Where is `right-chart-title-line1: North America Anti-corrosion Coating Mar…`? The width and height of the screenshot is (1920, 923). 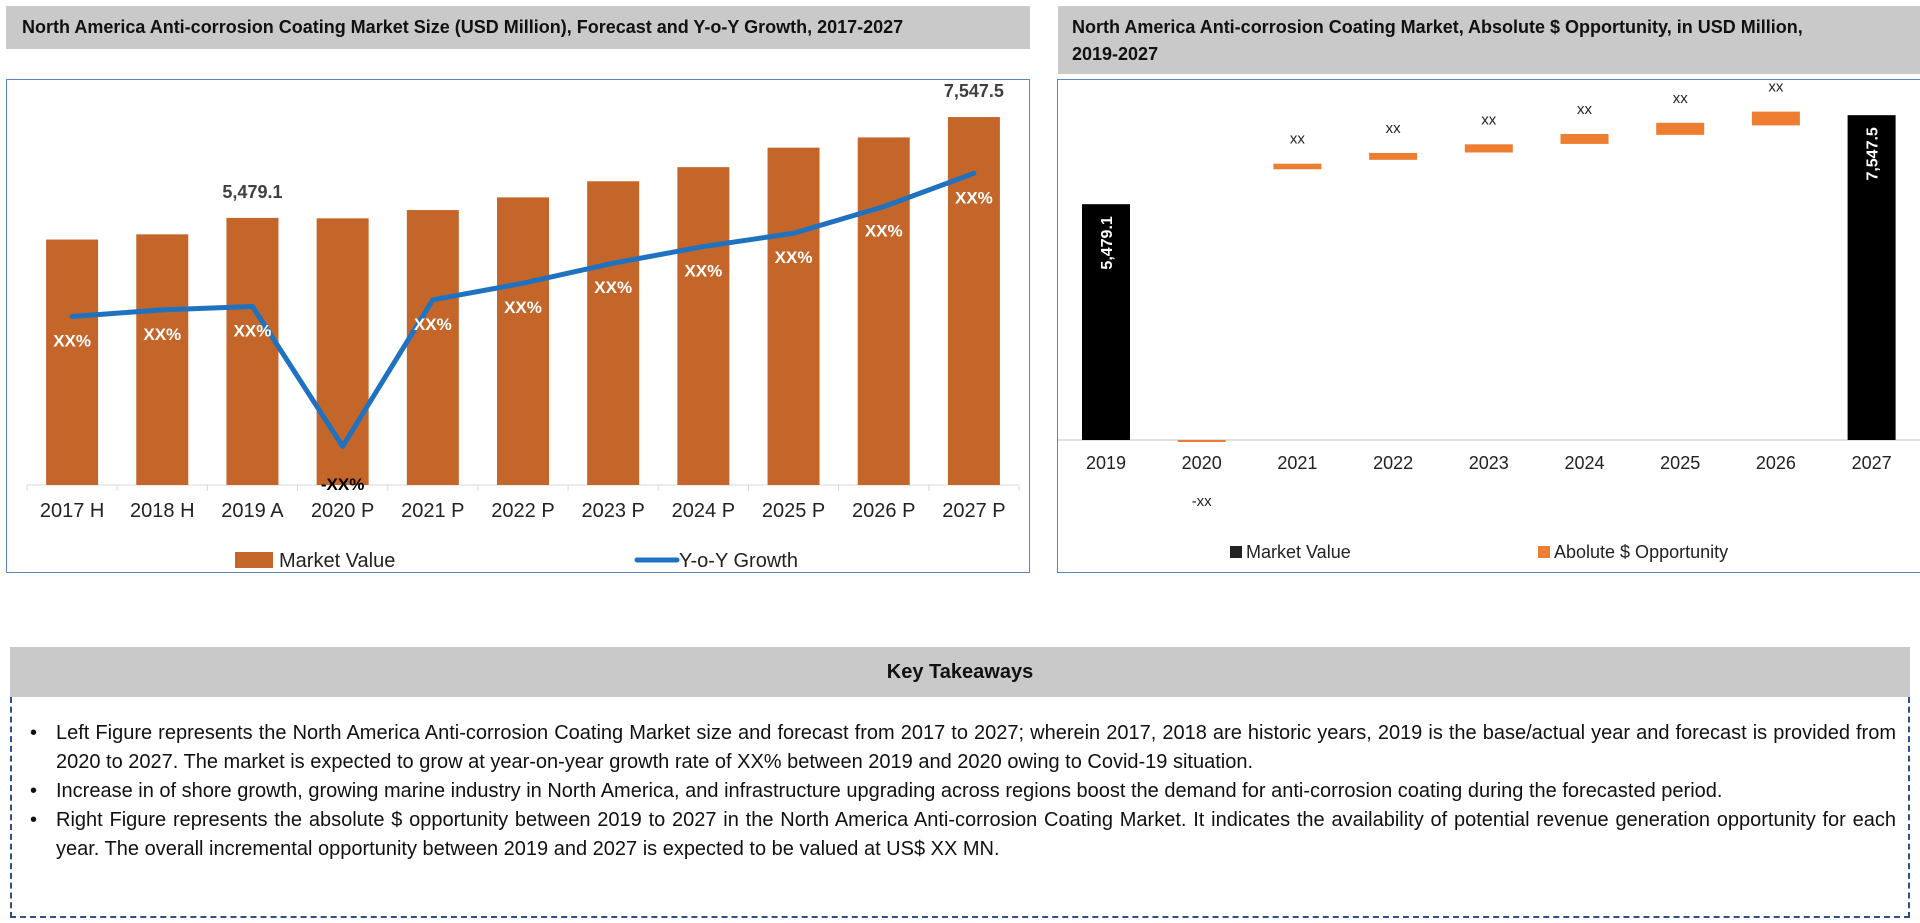 right-chart-title-line1: North America Anti-corrosion Coating Mar… is located at coordinates (1437, 27).